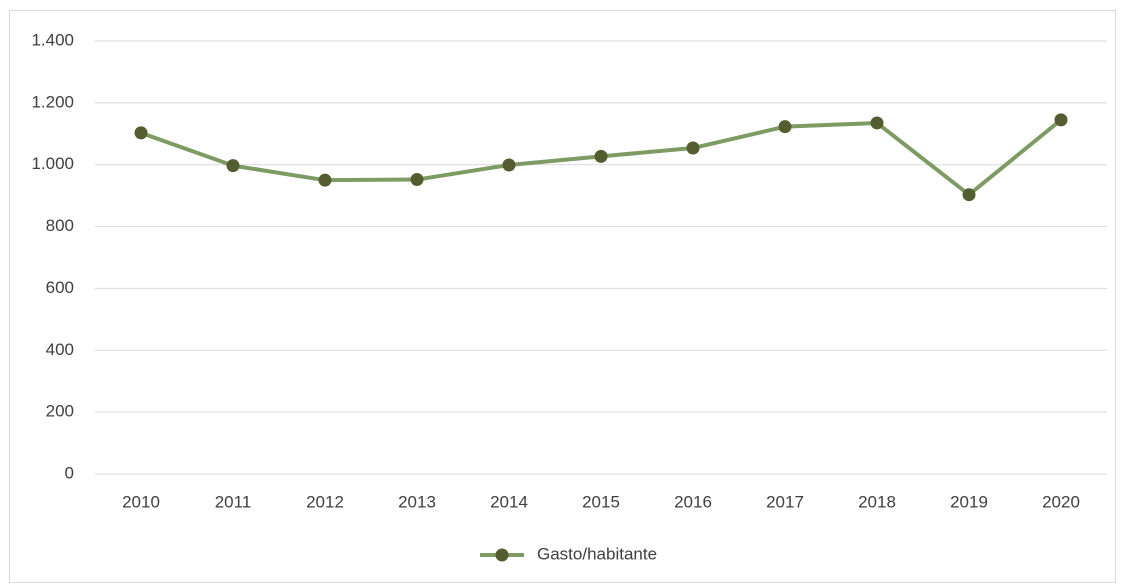  Describe the element at coordinates (52, 163) in the screenshot. I see `y-tick-label: 1.000` at that location.